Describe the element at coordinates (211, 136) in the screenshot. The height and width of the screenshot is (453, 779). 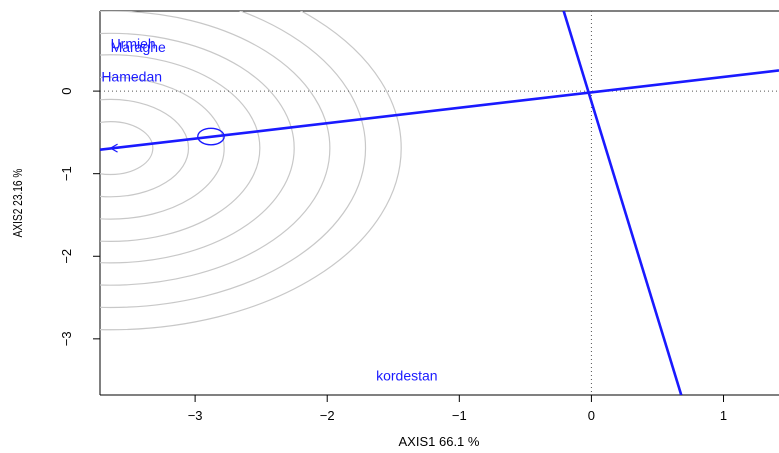
I see `marker-circle` at that location.